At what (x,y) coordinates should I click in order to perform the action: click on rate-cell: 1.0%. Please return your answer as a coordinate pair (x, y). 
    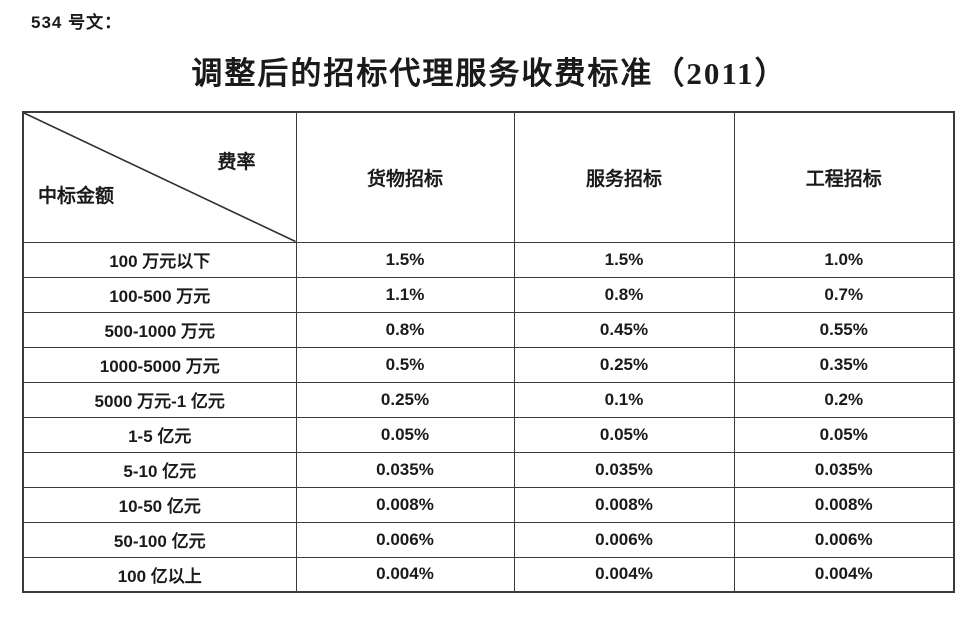
    Looking at the image, I should click on (844, 259).